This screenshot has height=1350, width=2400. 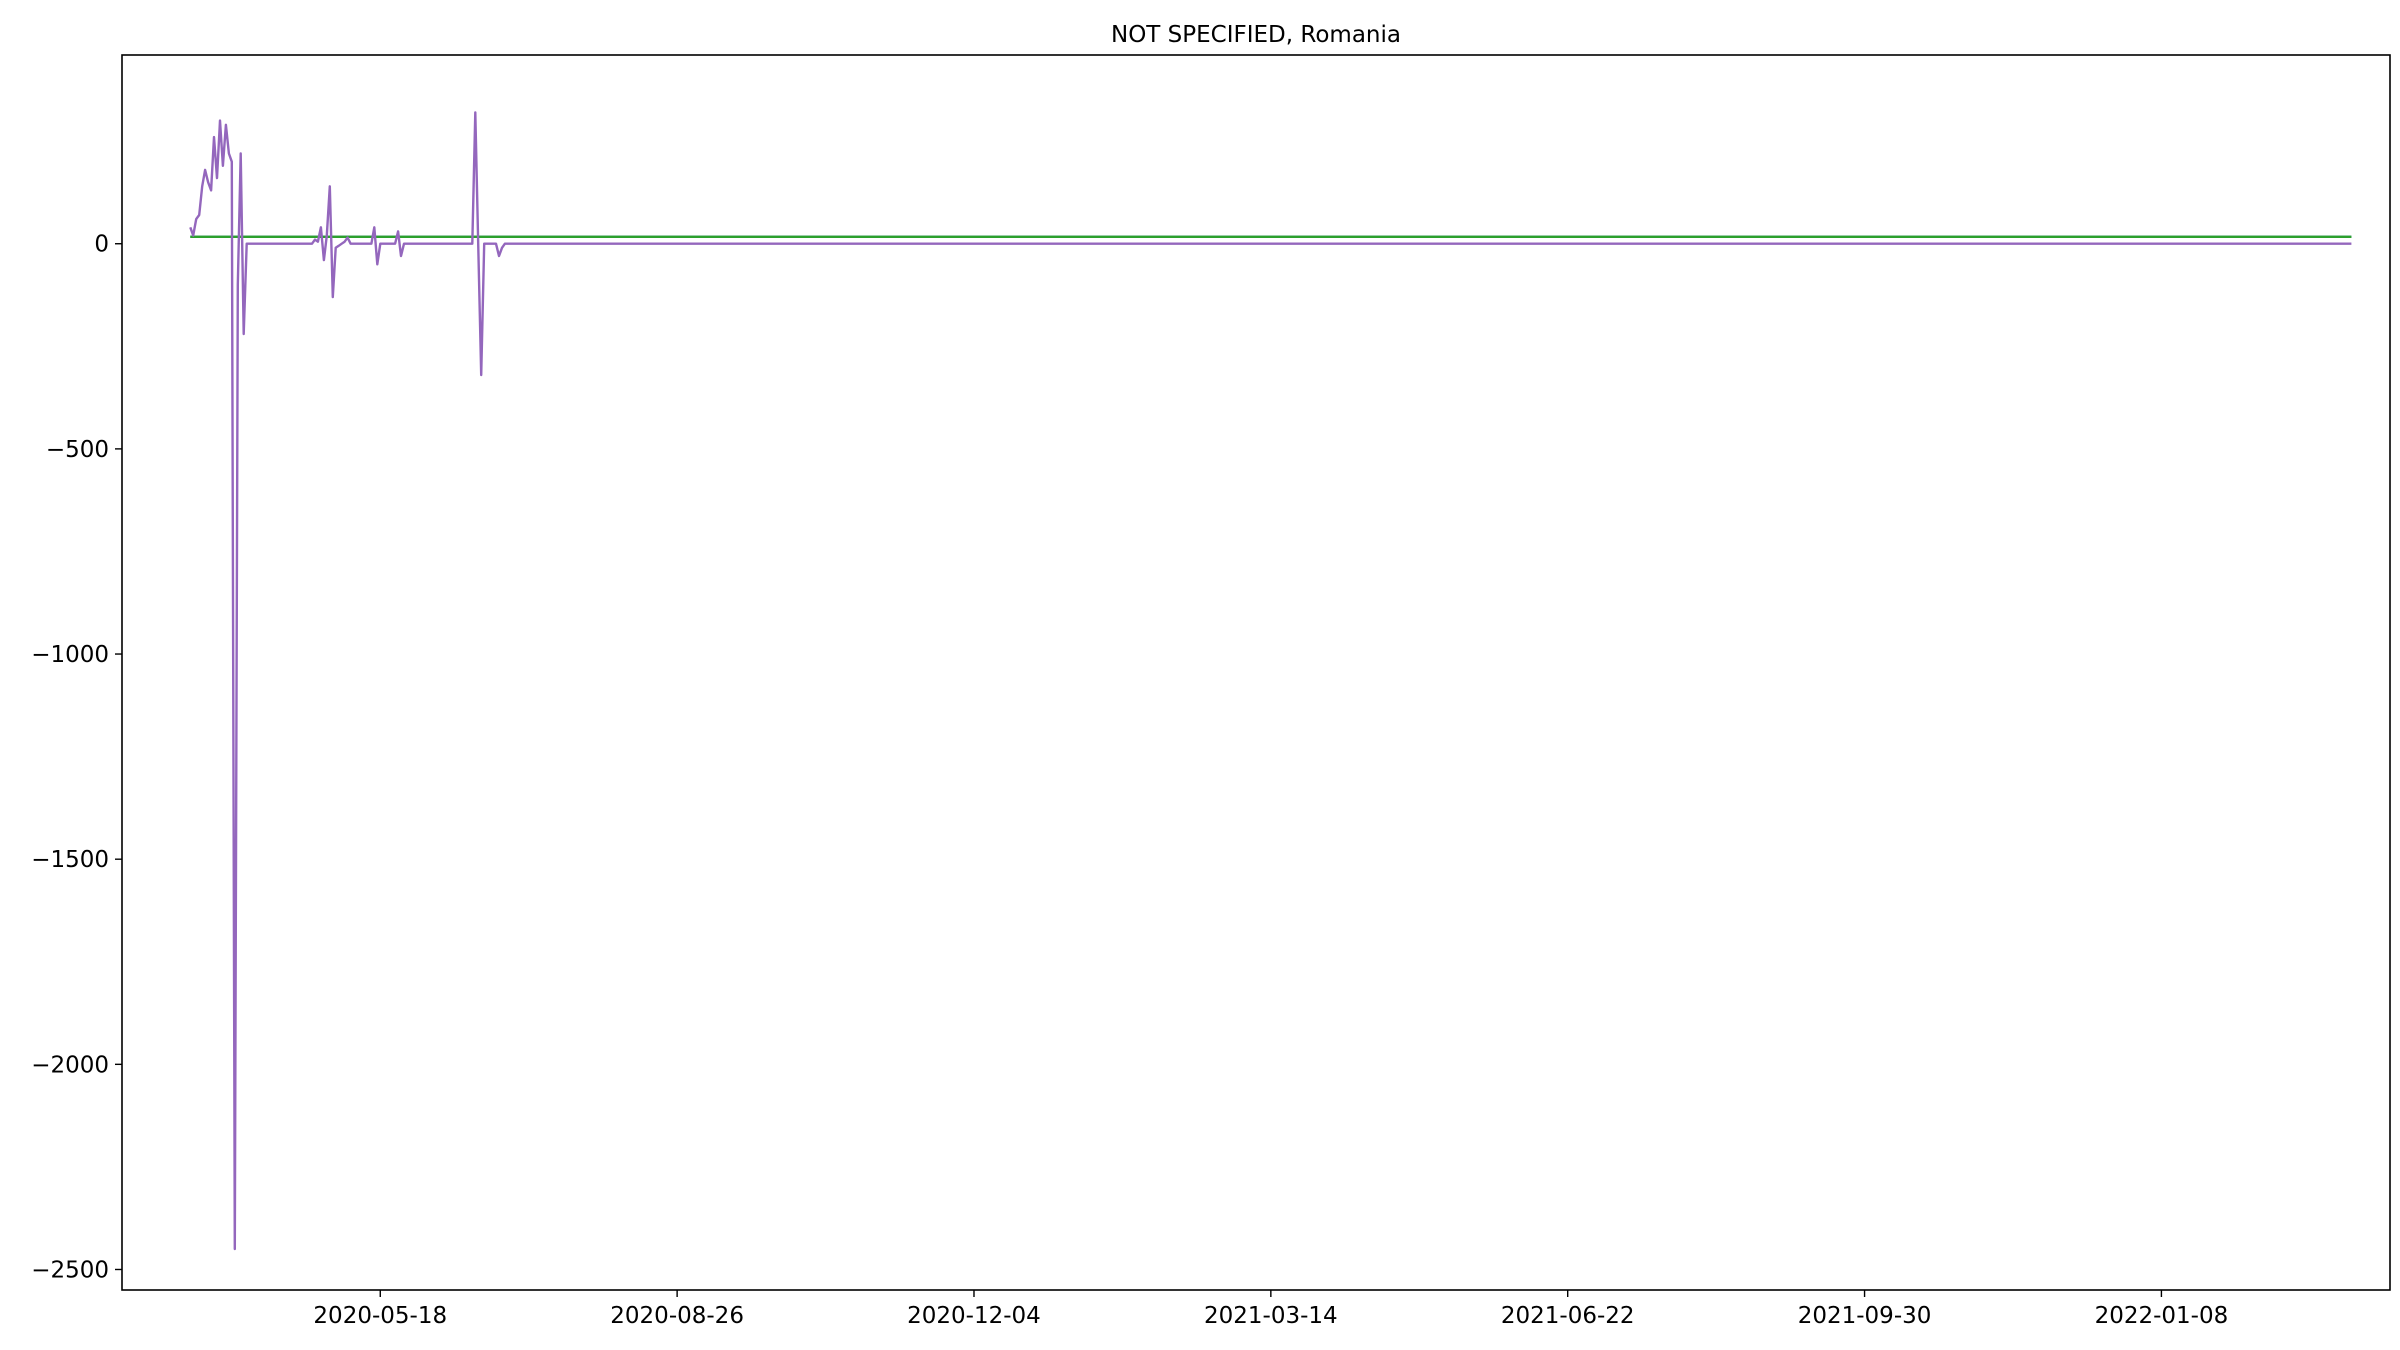 I want to click on x-tick-label: 2020-12-04, so click(x=974, y=1316).